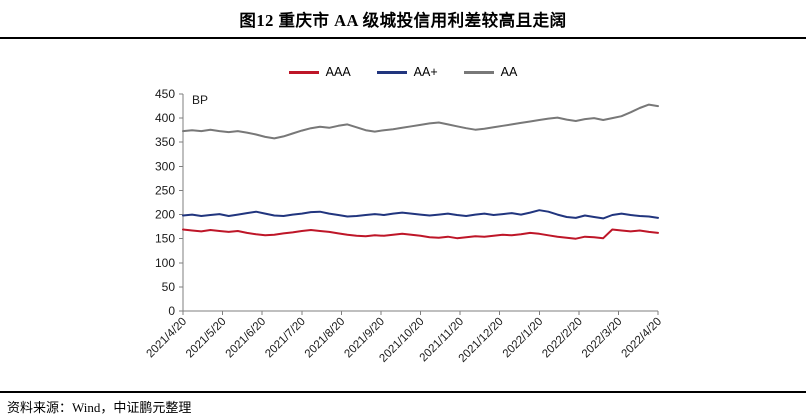  Describe the element at coordinates (325, 338) in the screenshot. I see `x-tick-label: 2021/8/20` at that location.